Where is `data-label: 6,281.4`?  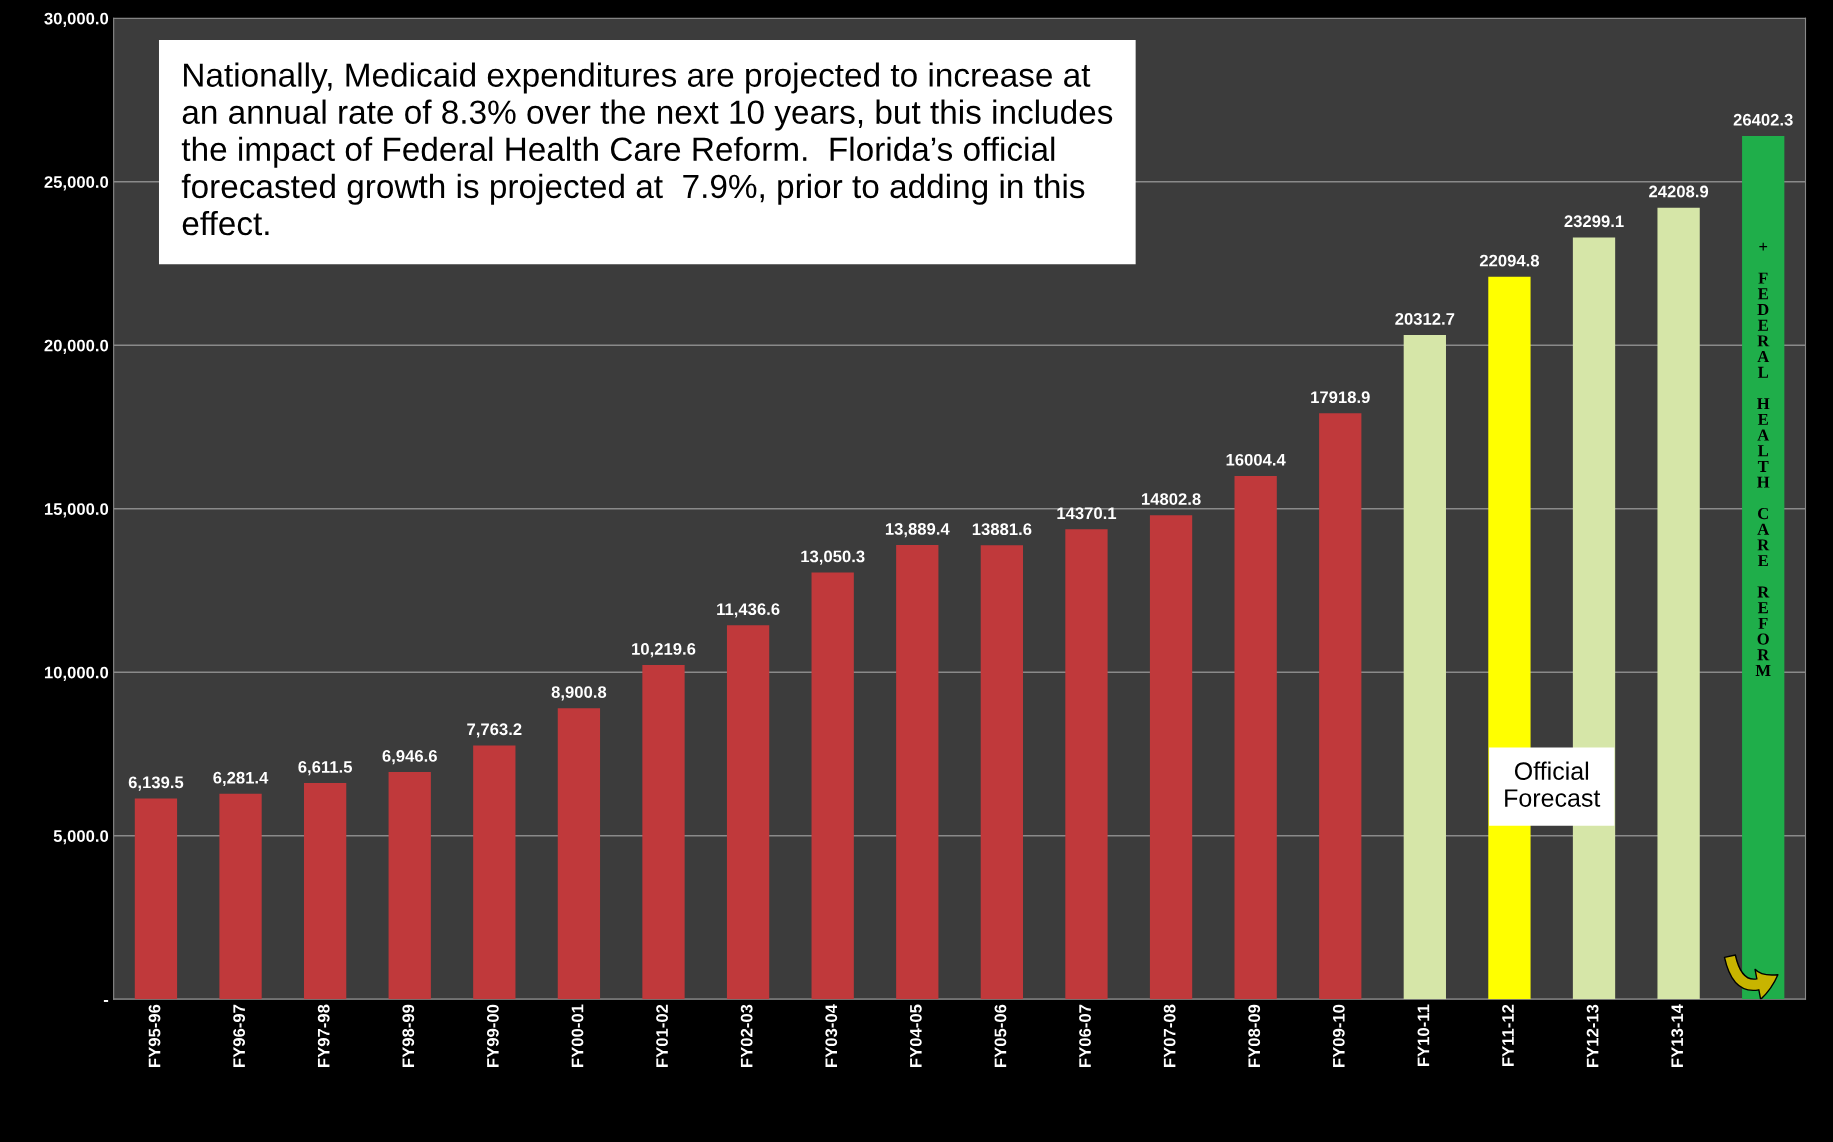
data-label: 6,281.4 is located at coordinates (241, 779).